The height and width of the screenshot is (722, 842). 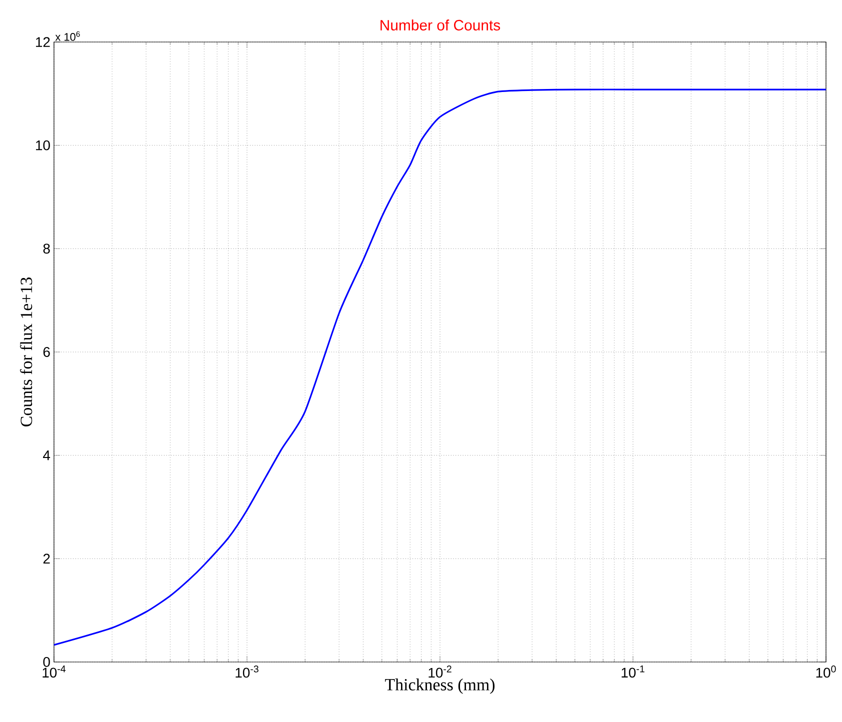 What do you see at coordinates (440, 672) in the screenshot?
I see `x-tick-label: 10$^{-2}$` at bounding box center [440, 672].